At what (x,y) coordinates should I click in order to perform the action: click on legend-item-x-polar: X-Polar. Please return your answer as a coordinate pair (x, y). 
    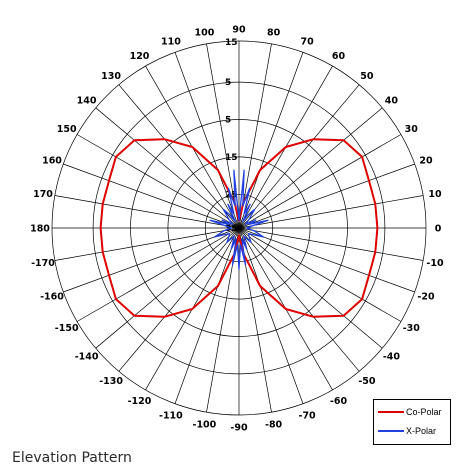
    Looking at the image, I should click on (407, 431).